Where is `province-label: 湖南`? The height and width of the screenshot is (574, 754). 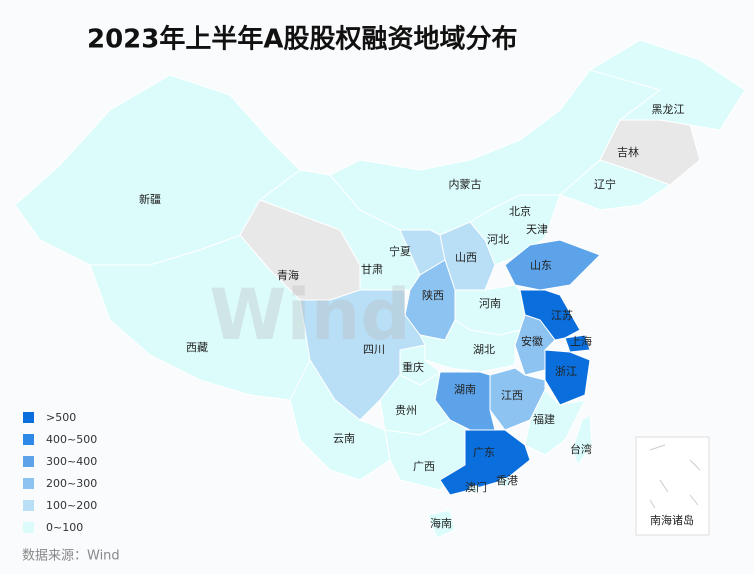 province-label: 湖南 is located at coordinates (465, 389).